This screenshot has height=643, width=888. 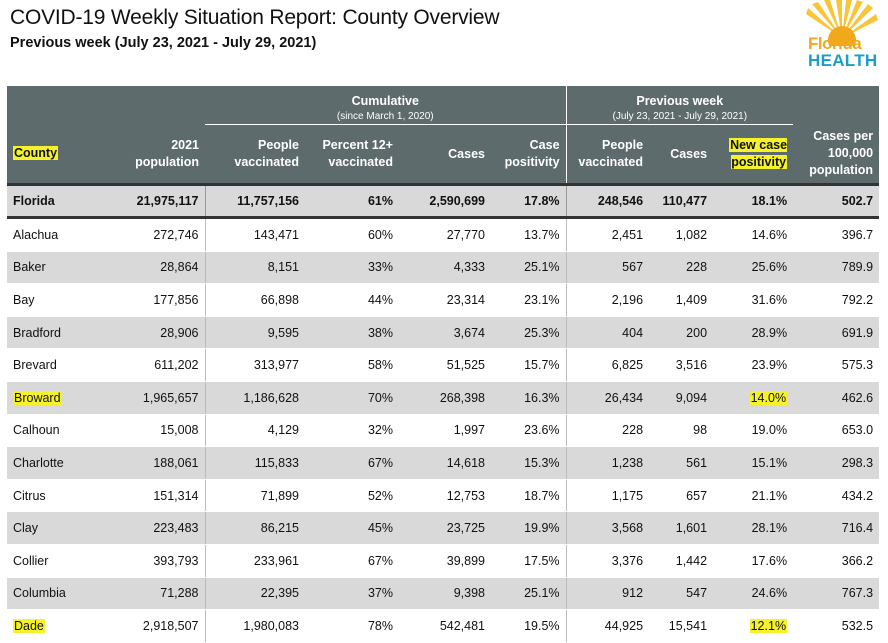 I want to click on column-header-cases-per-100k: Cases per 100,000 population, so click(x=836, y=154).